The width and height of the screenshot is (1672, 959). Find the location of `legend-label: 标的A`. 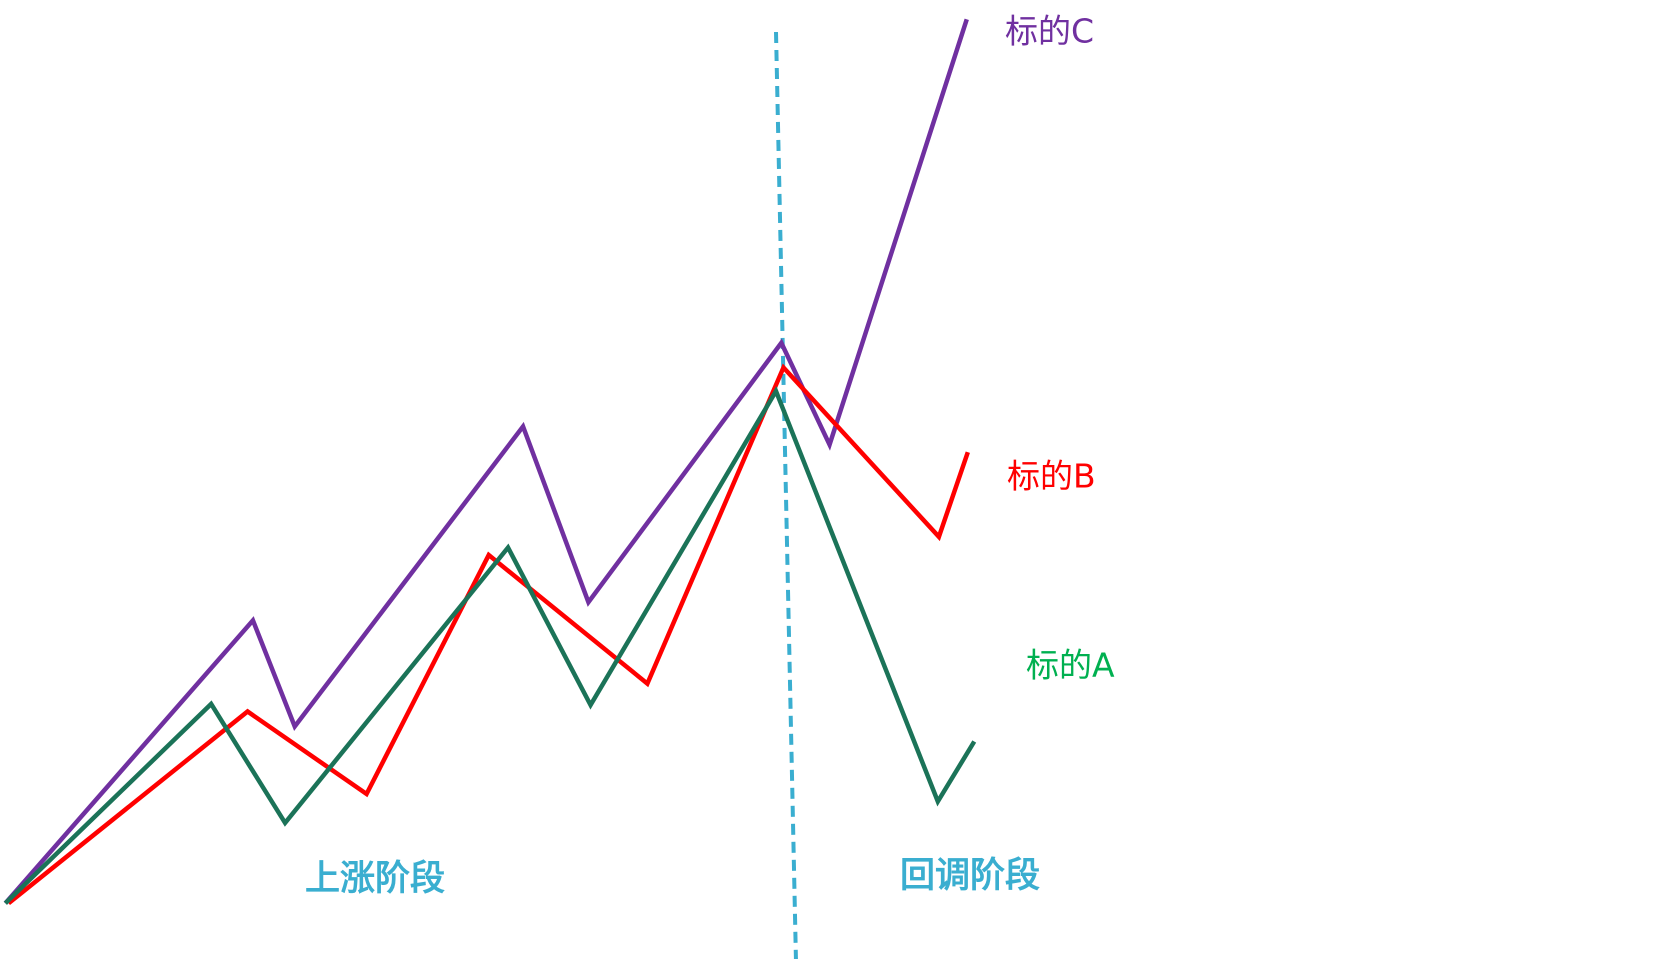

legend-label: 标的A is located at coordinates (1070, 665).